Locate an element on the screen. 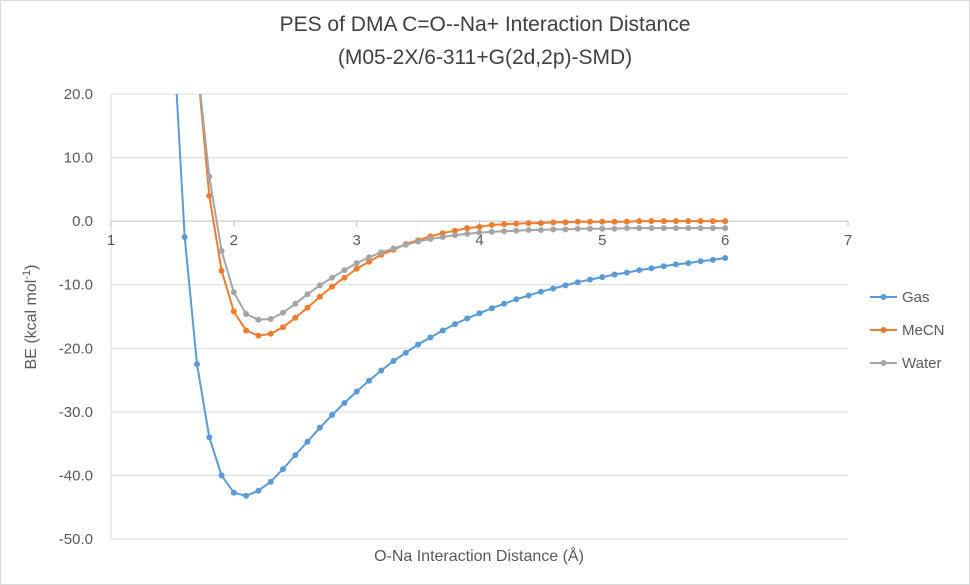  chart-title-line-1: PES of DMA C=O--Na+ Interaction Distance is located at coordinates (485, 24).